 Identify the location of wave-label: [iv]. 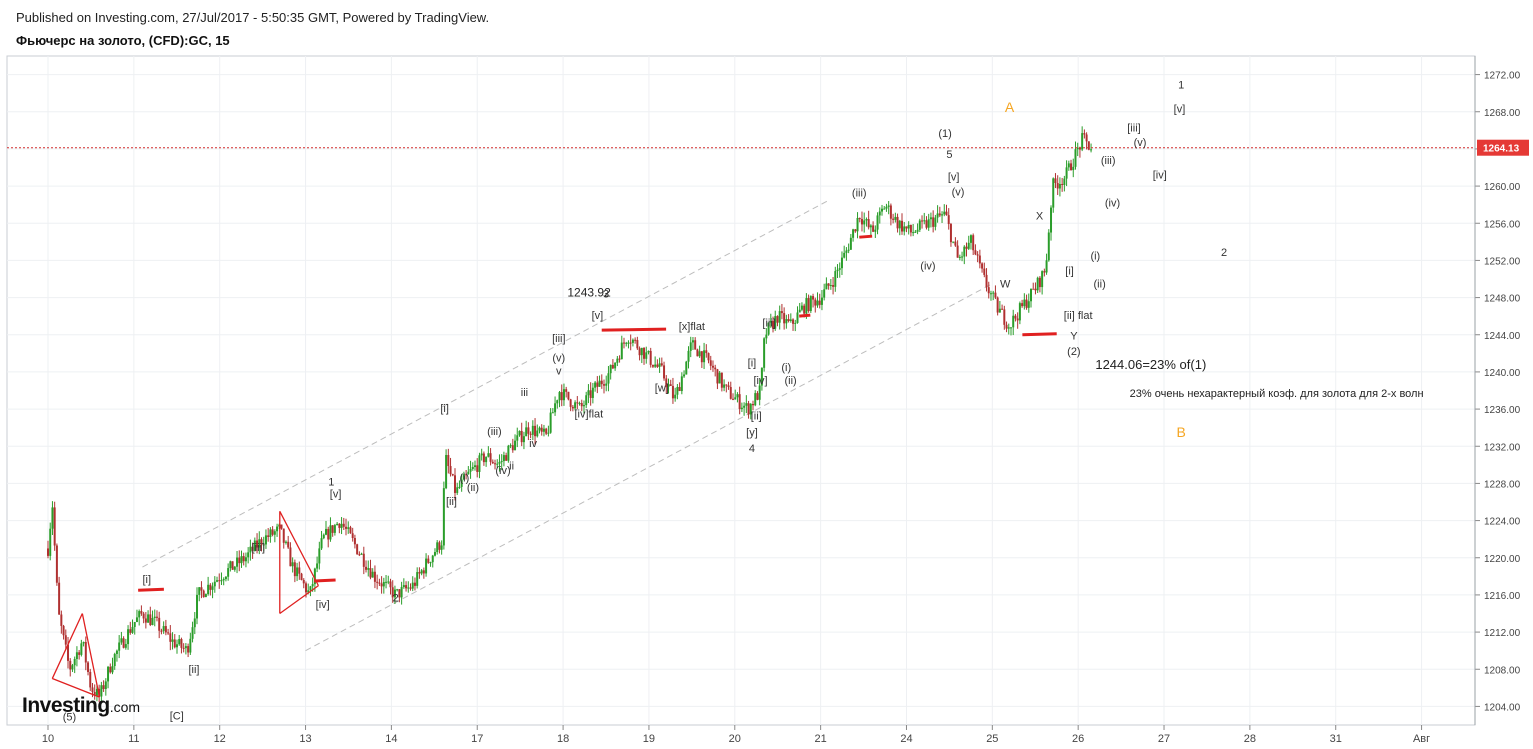
(761, 381).